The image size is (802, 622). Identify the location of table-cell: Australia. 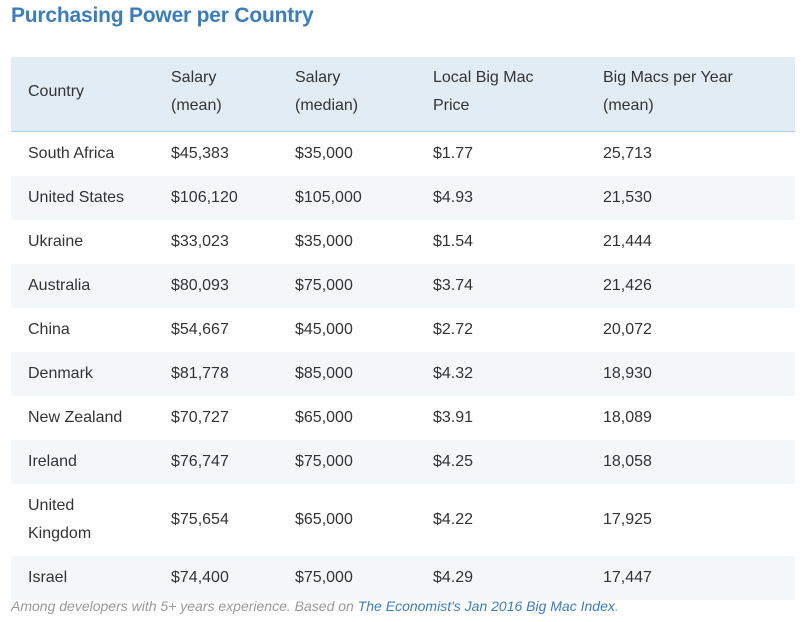
(82, 286).